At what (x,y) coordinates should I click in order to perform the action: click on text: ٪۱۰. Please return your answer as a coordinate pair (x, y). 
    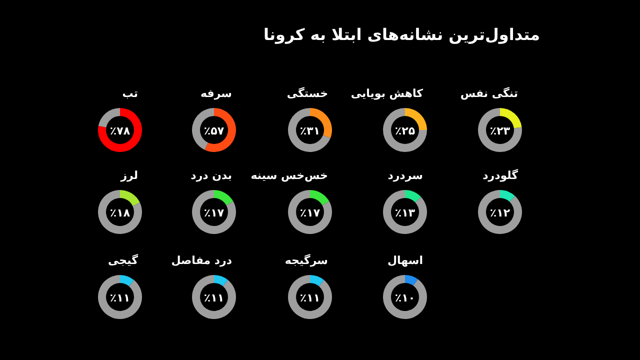
    Looking at the image, I should click on (405, 298).